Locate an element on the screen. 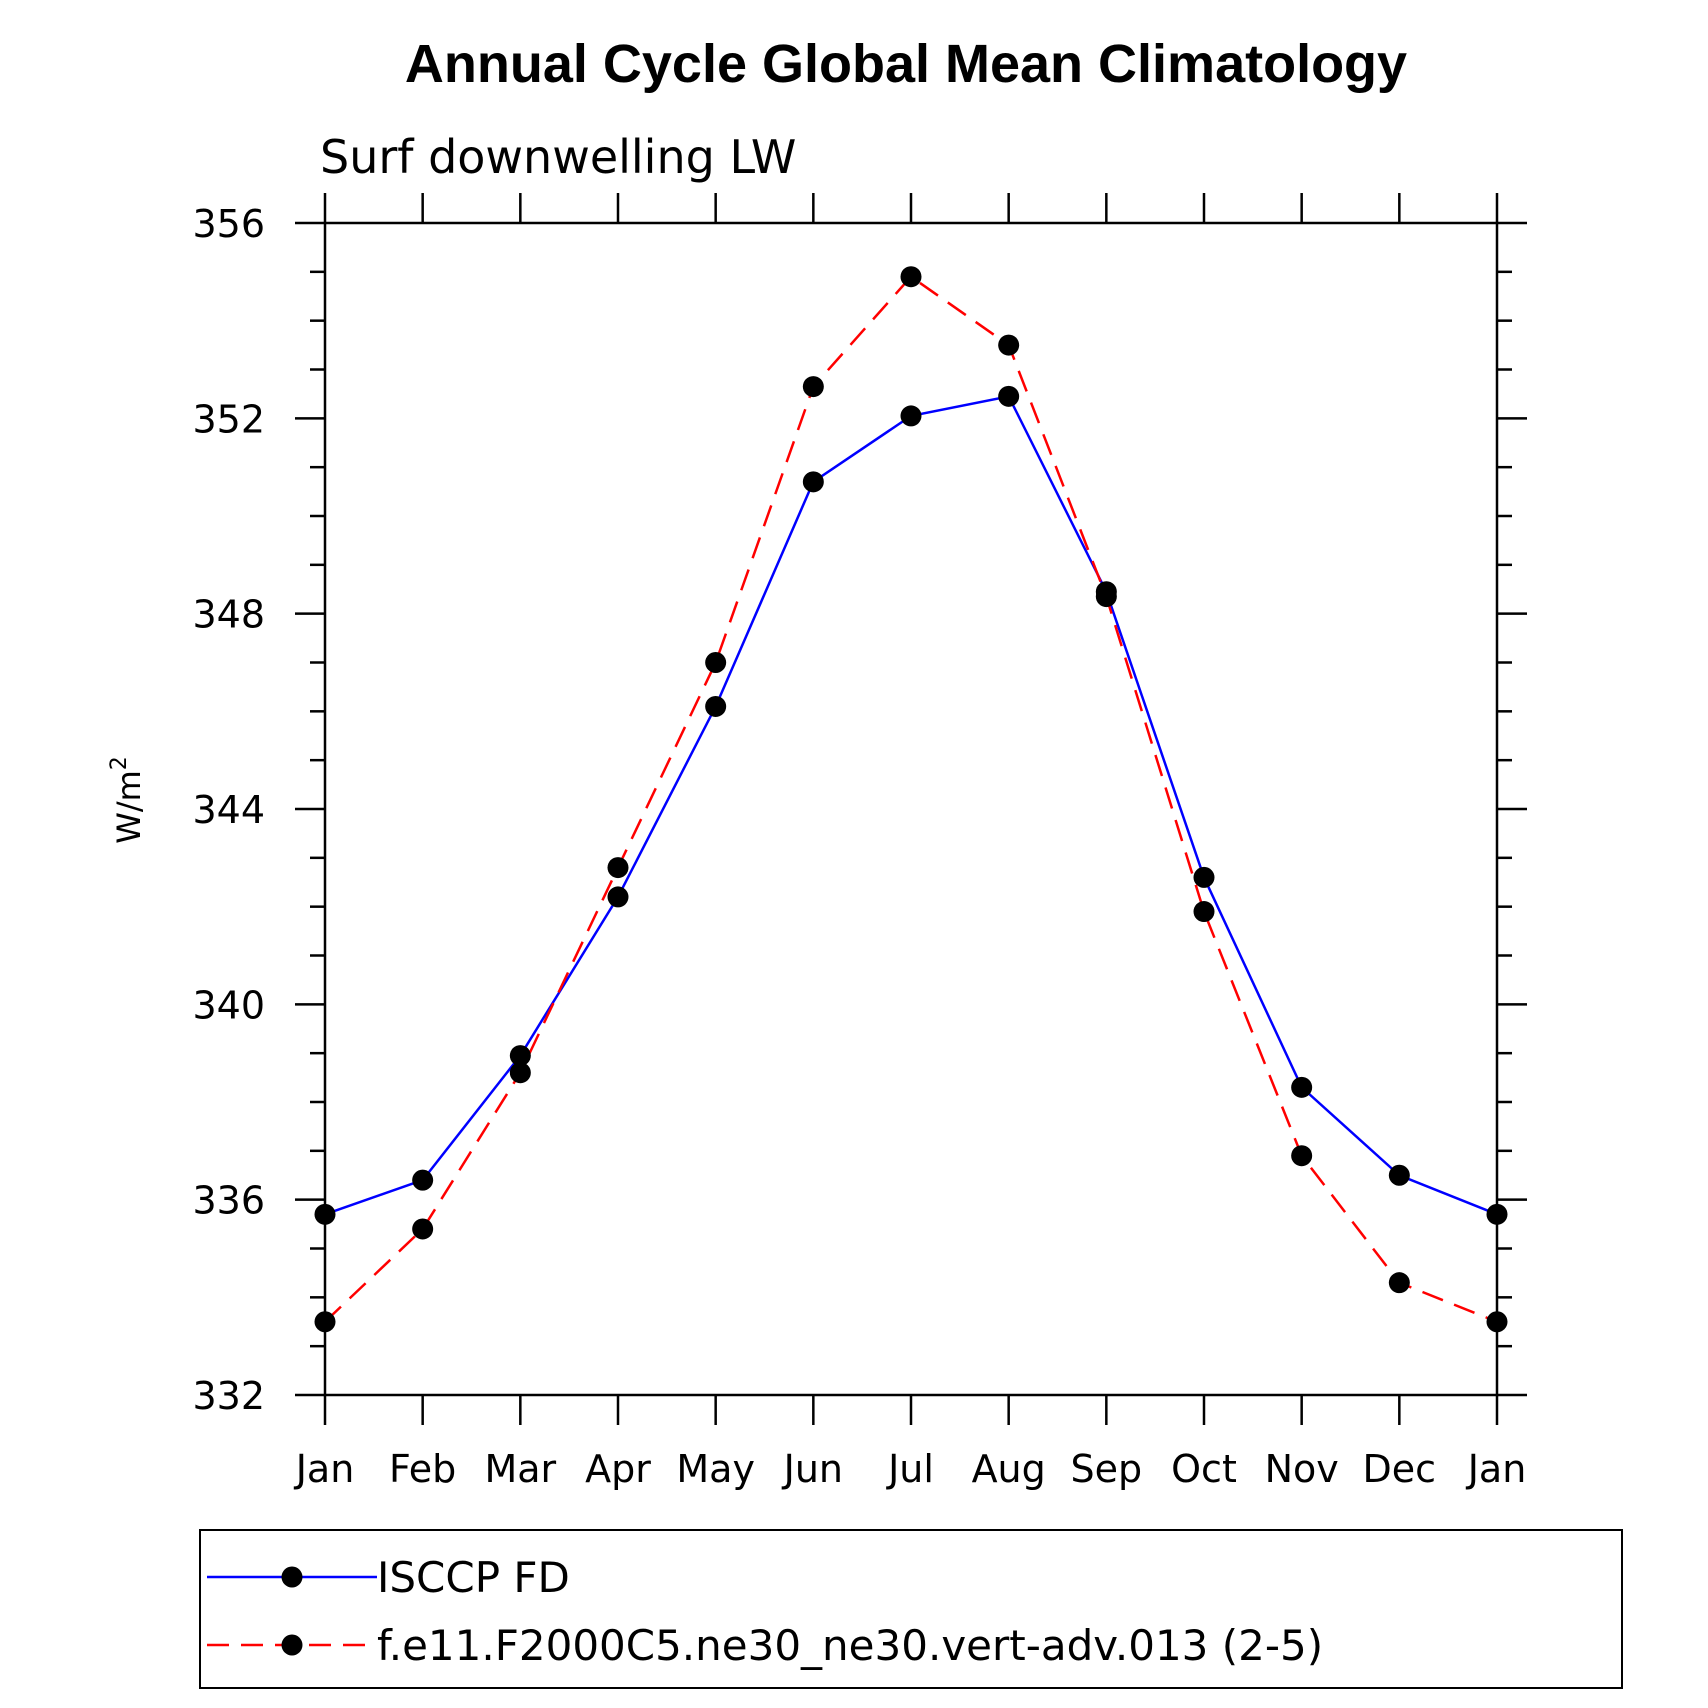  legend-box is located at coordinates (911, 1609).